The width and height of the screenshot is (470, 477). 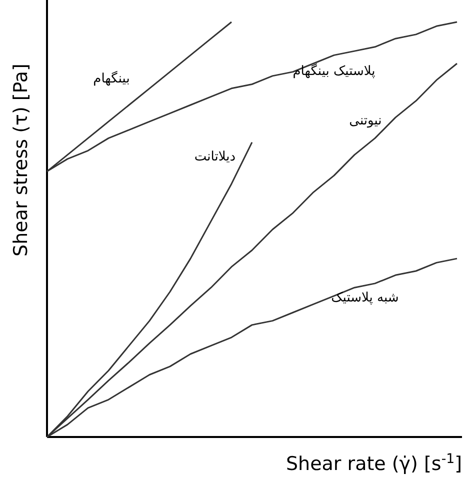 I want to click on series-label: دیلاتانت, so click(x=215, y=156).